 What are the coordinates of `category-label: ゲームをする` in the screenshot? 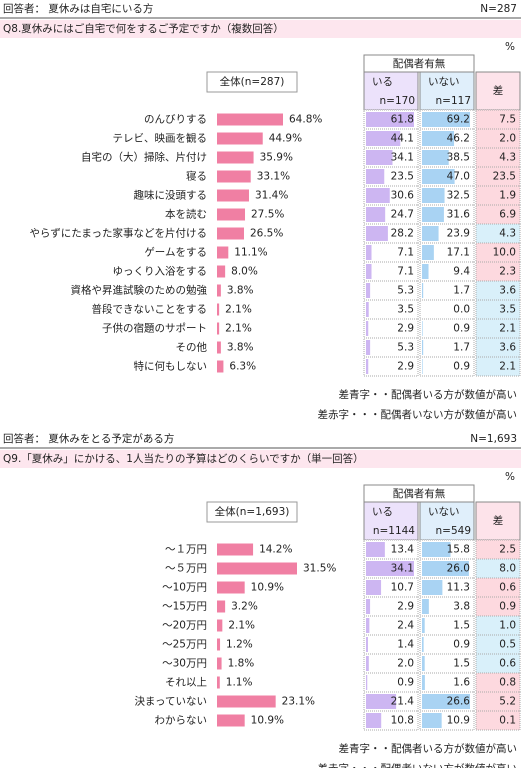 It's located at (175, 253).